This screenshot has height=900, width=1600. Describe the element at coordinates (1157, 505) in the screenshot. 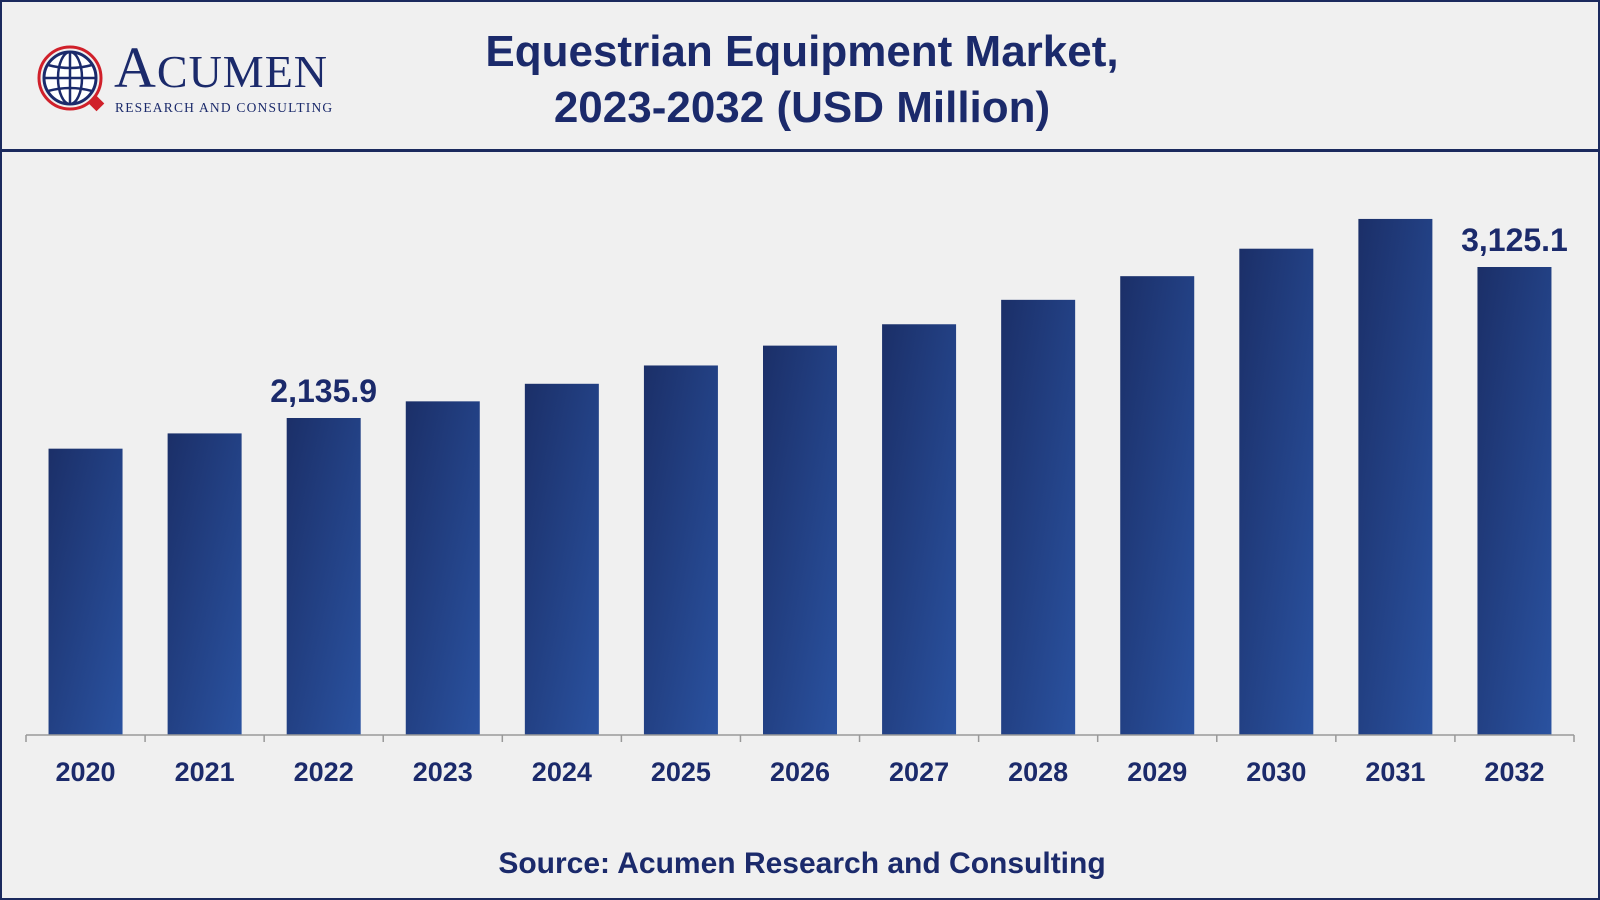

I see `bar-2029` at that location.